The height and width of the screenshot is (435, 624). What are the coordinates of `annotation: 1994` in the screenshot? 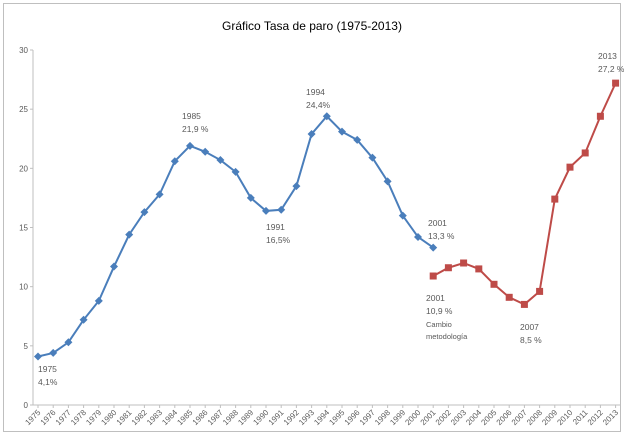 It's located at (315, 92).